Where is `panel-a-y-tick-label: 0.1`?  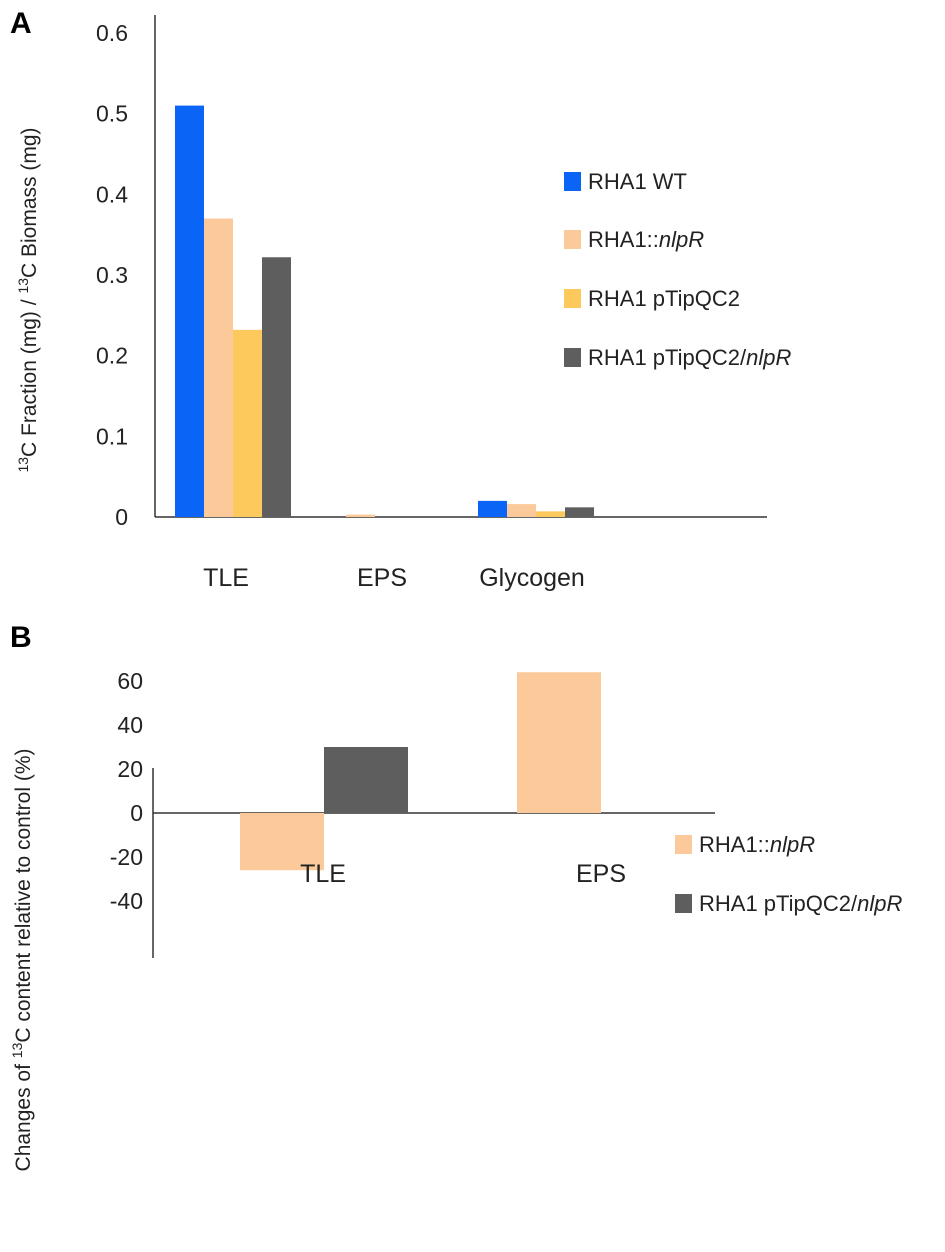 panel-a-y-tick-label: 0.1 is located at coordinates (112, 436).